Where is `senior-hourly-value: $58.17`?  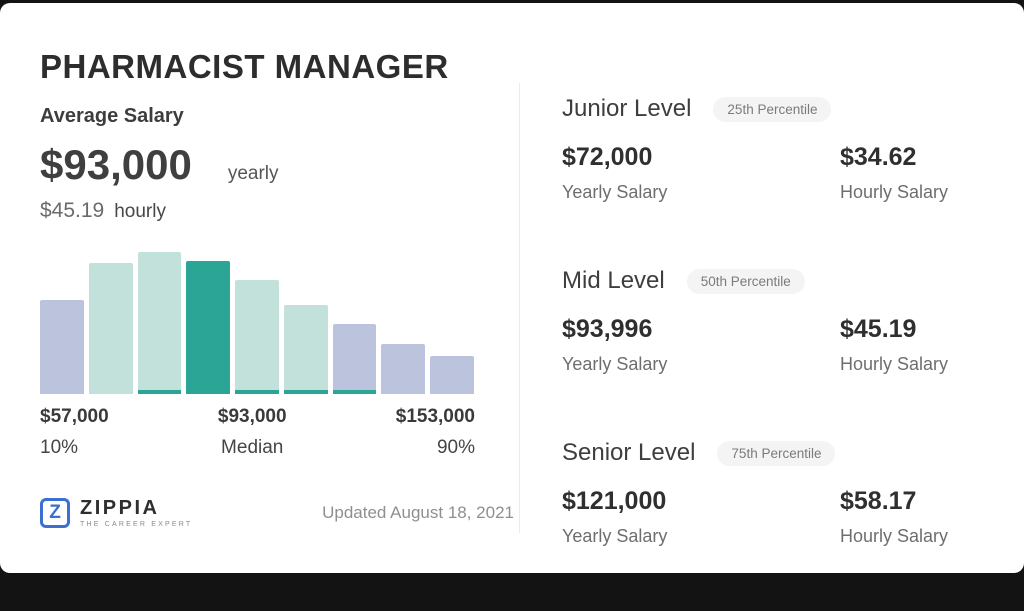 senior-hourly-value: $58.17 is located at coordinates (878, 501).